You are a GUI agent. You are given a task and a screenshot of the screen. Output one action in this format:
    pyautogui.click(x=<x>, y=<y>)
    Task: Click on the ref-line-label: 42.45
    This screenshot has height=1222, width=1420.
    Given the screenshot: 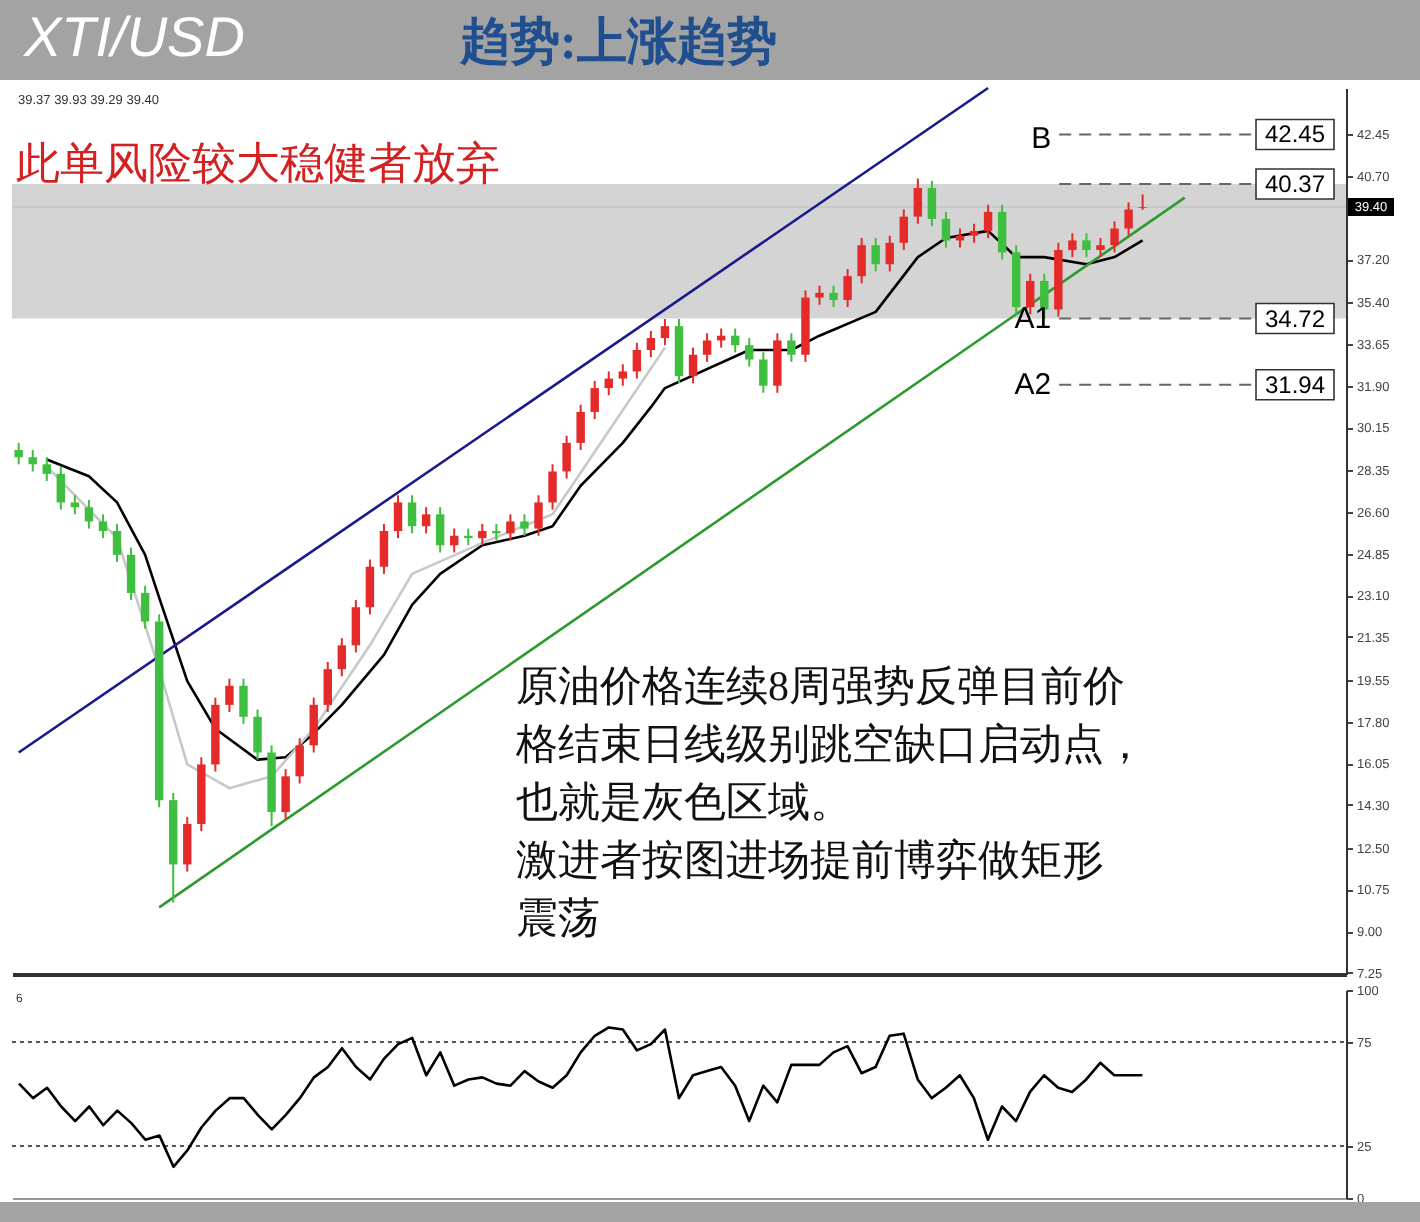 What is the action you would take?
    pyautogui.click(x=1295, y=134)
    